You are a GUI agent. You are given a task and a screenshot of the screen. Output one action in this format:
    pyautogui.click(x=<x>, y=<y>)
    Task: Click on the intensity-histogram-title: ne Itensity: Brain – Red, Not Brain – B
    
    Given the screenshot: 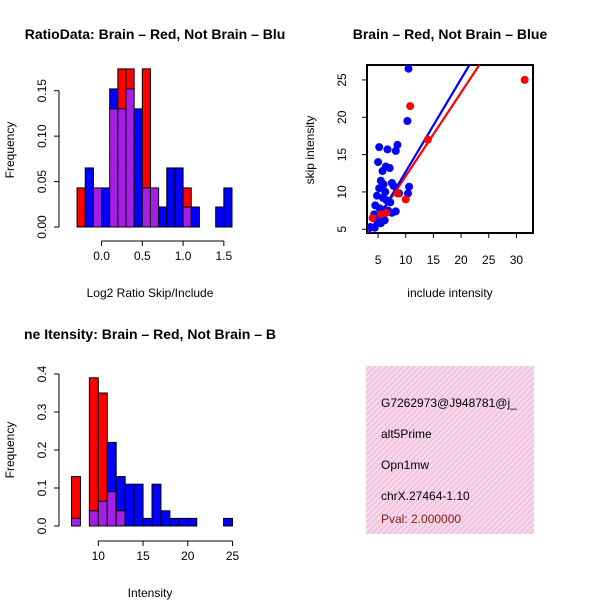 What is the action you would take?
    pyautogui.click(x=150, y=334)
    